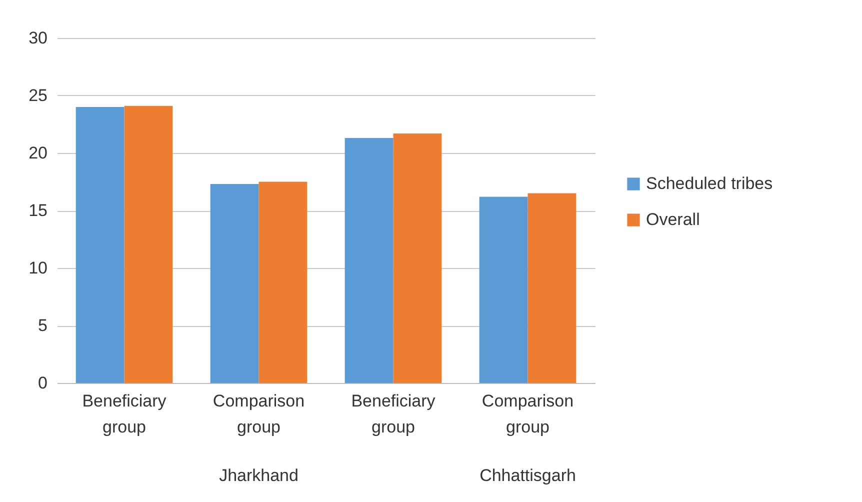 This screenshot has height=502, width=862. Describe the element at coordinates (258, 475) in the screenshot. I see `text: Jharkhand` at that location.